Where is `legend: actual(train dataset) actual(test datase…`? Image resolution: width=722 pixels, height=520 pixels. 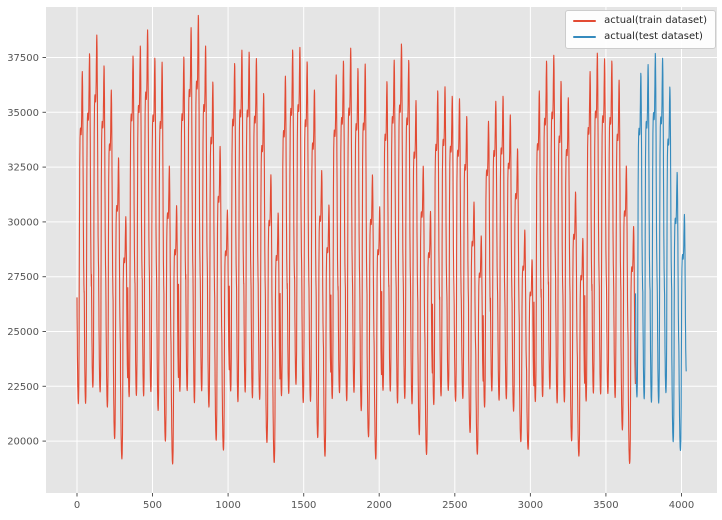
legend: actual(train dataset) actual(test datase… is located at coordinates (640, 29).